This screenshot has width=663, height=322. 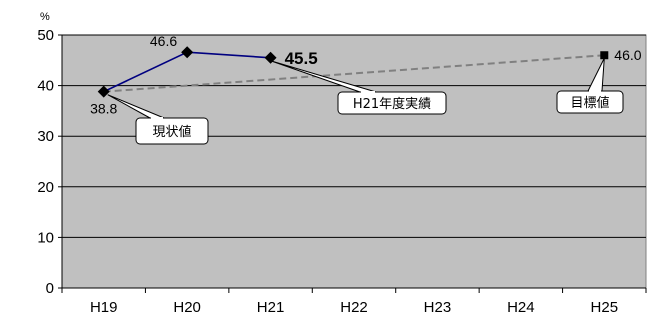 What do you see at coordinates (103, 109) in the screenshot?
I see `data-label-H19: 38.8` at bounding box center [103, 109].